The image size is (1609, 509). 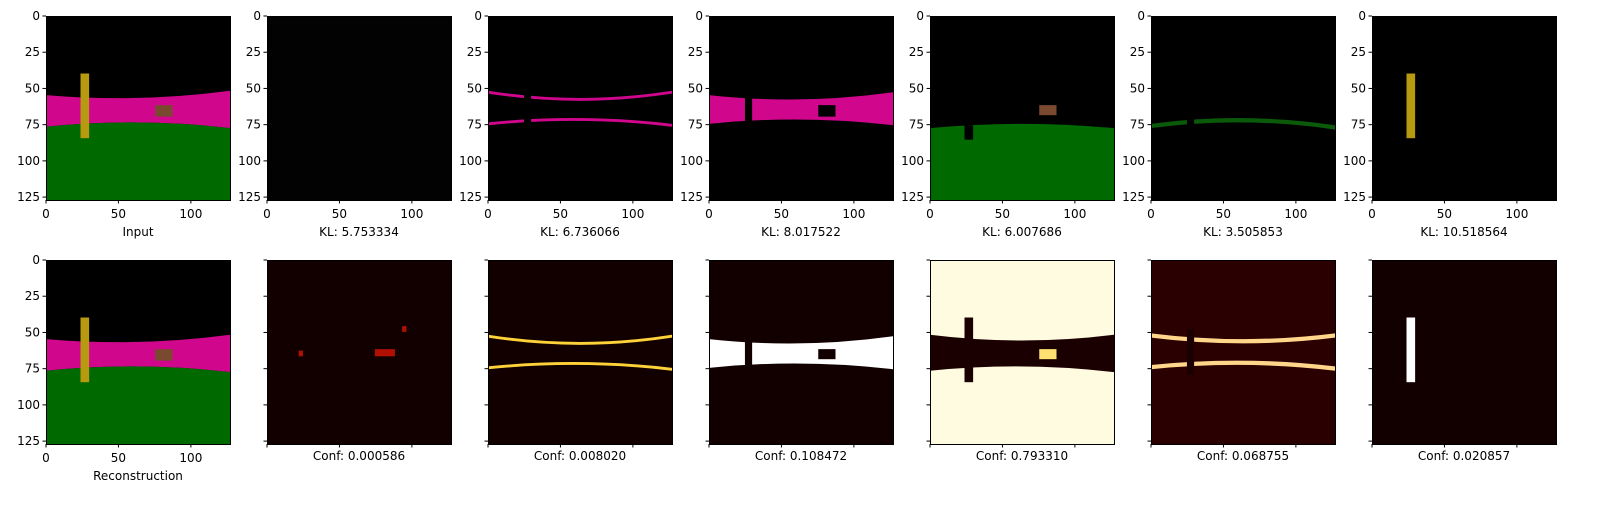 What do you see at coordinates (1022, 108) in the screenshot?
I see `top-panel-5-frame` at bounding box center [1022, 108].